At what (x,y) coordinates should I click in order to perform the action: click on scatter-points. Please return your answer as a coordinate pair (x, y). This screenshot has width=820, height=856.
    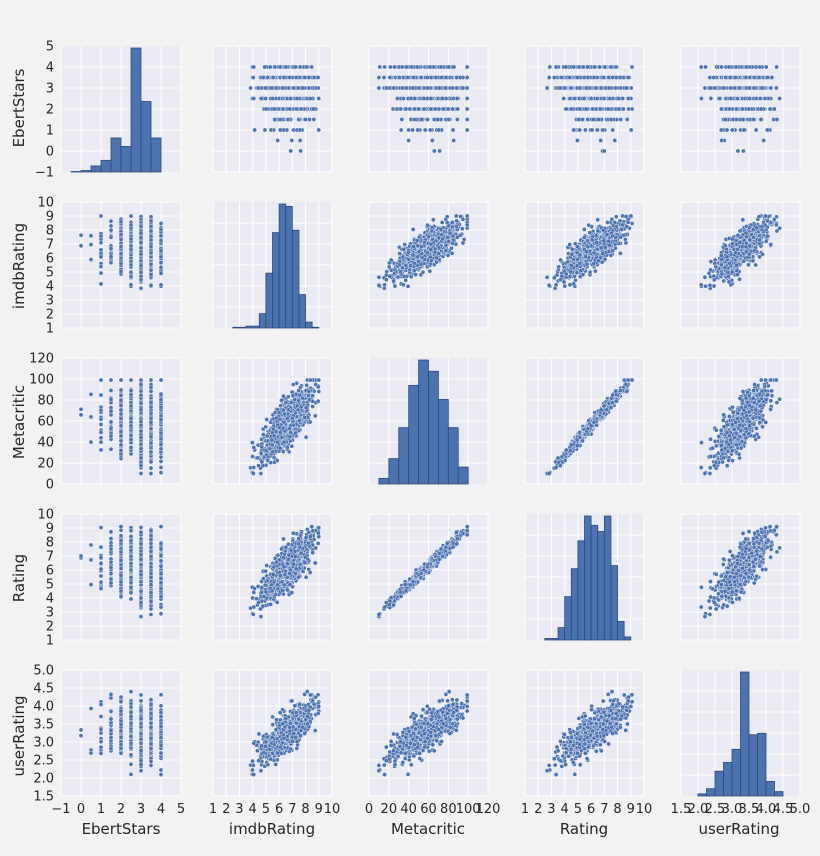
    Looking at the image, I should click on (740, 109).